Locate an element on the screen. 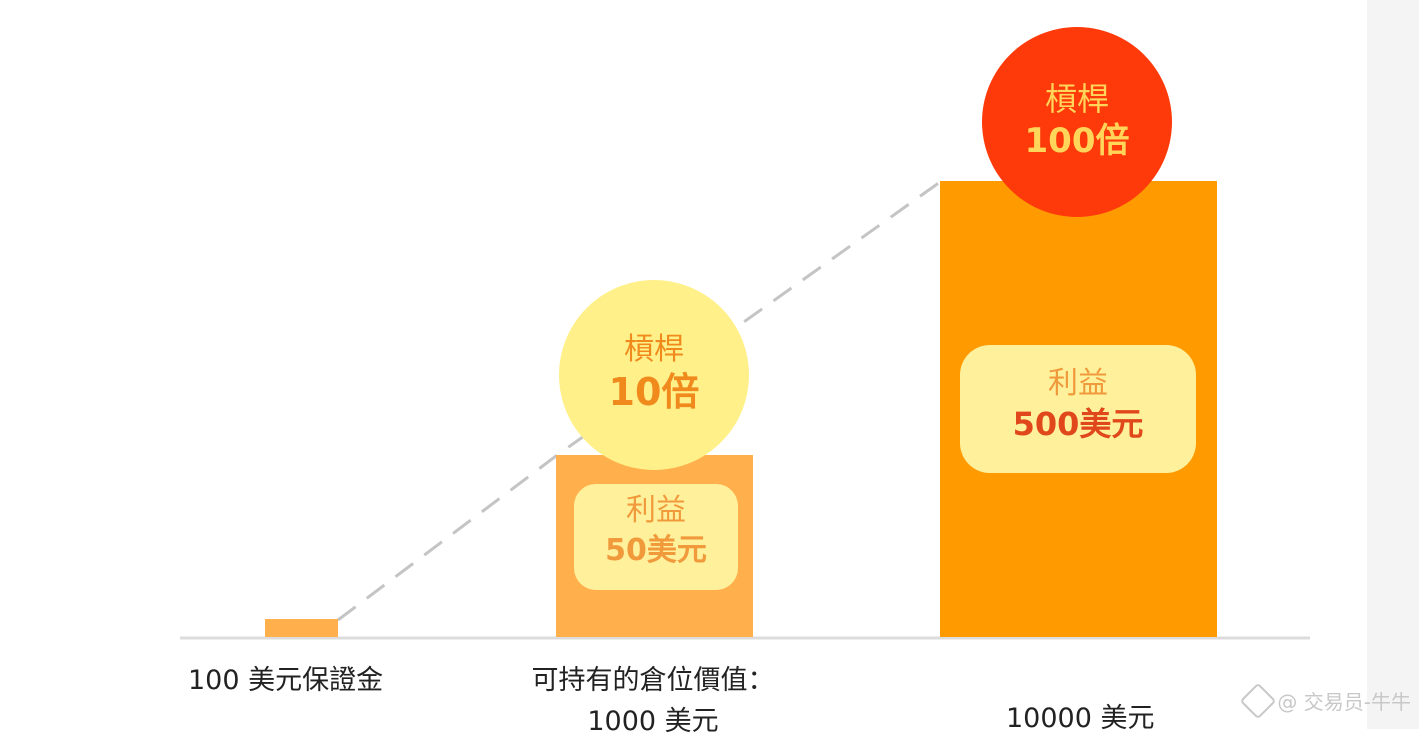  category-label-2: 可持有的倉位價值： 1000 美元 is located at coordinates (653, 701).